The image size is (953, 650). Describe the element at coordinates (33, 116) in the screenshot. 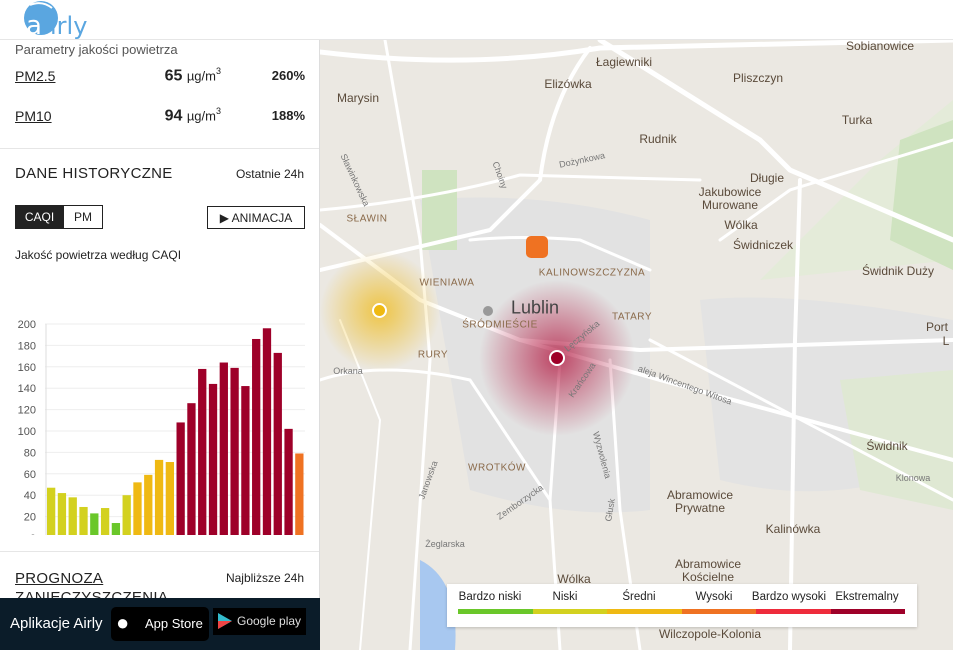

I see `pm10-link: PM10` at that location.